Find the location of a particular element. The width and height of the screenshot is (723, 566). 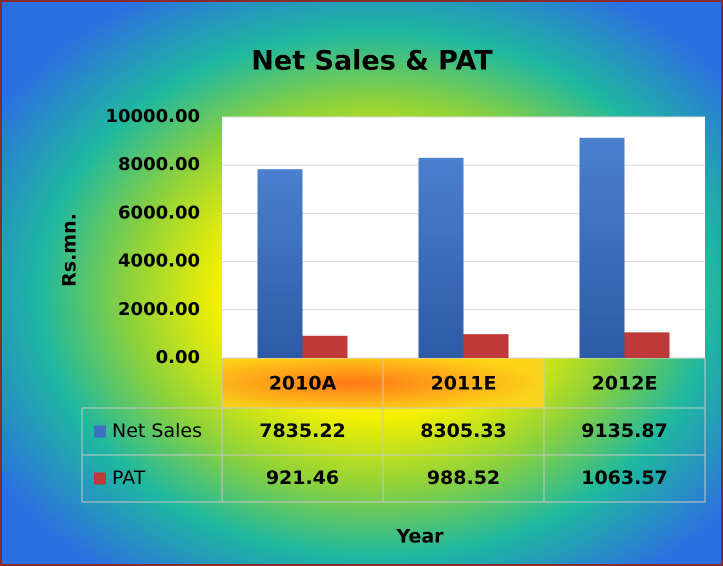

y-tick-label: 2000.00 is located at coordinates (159, 309).